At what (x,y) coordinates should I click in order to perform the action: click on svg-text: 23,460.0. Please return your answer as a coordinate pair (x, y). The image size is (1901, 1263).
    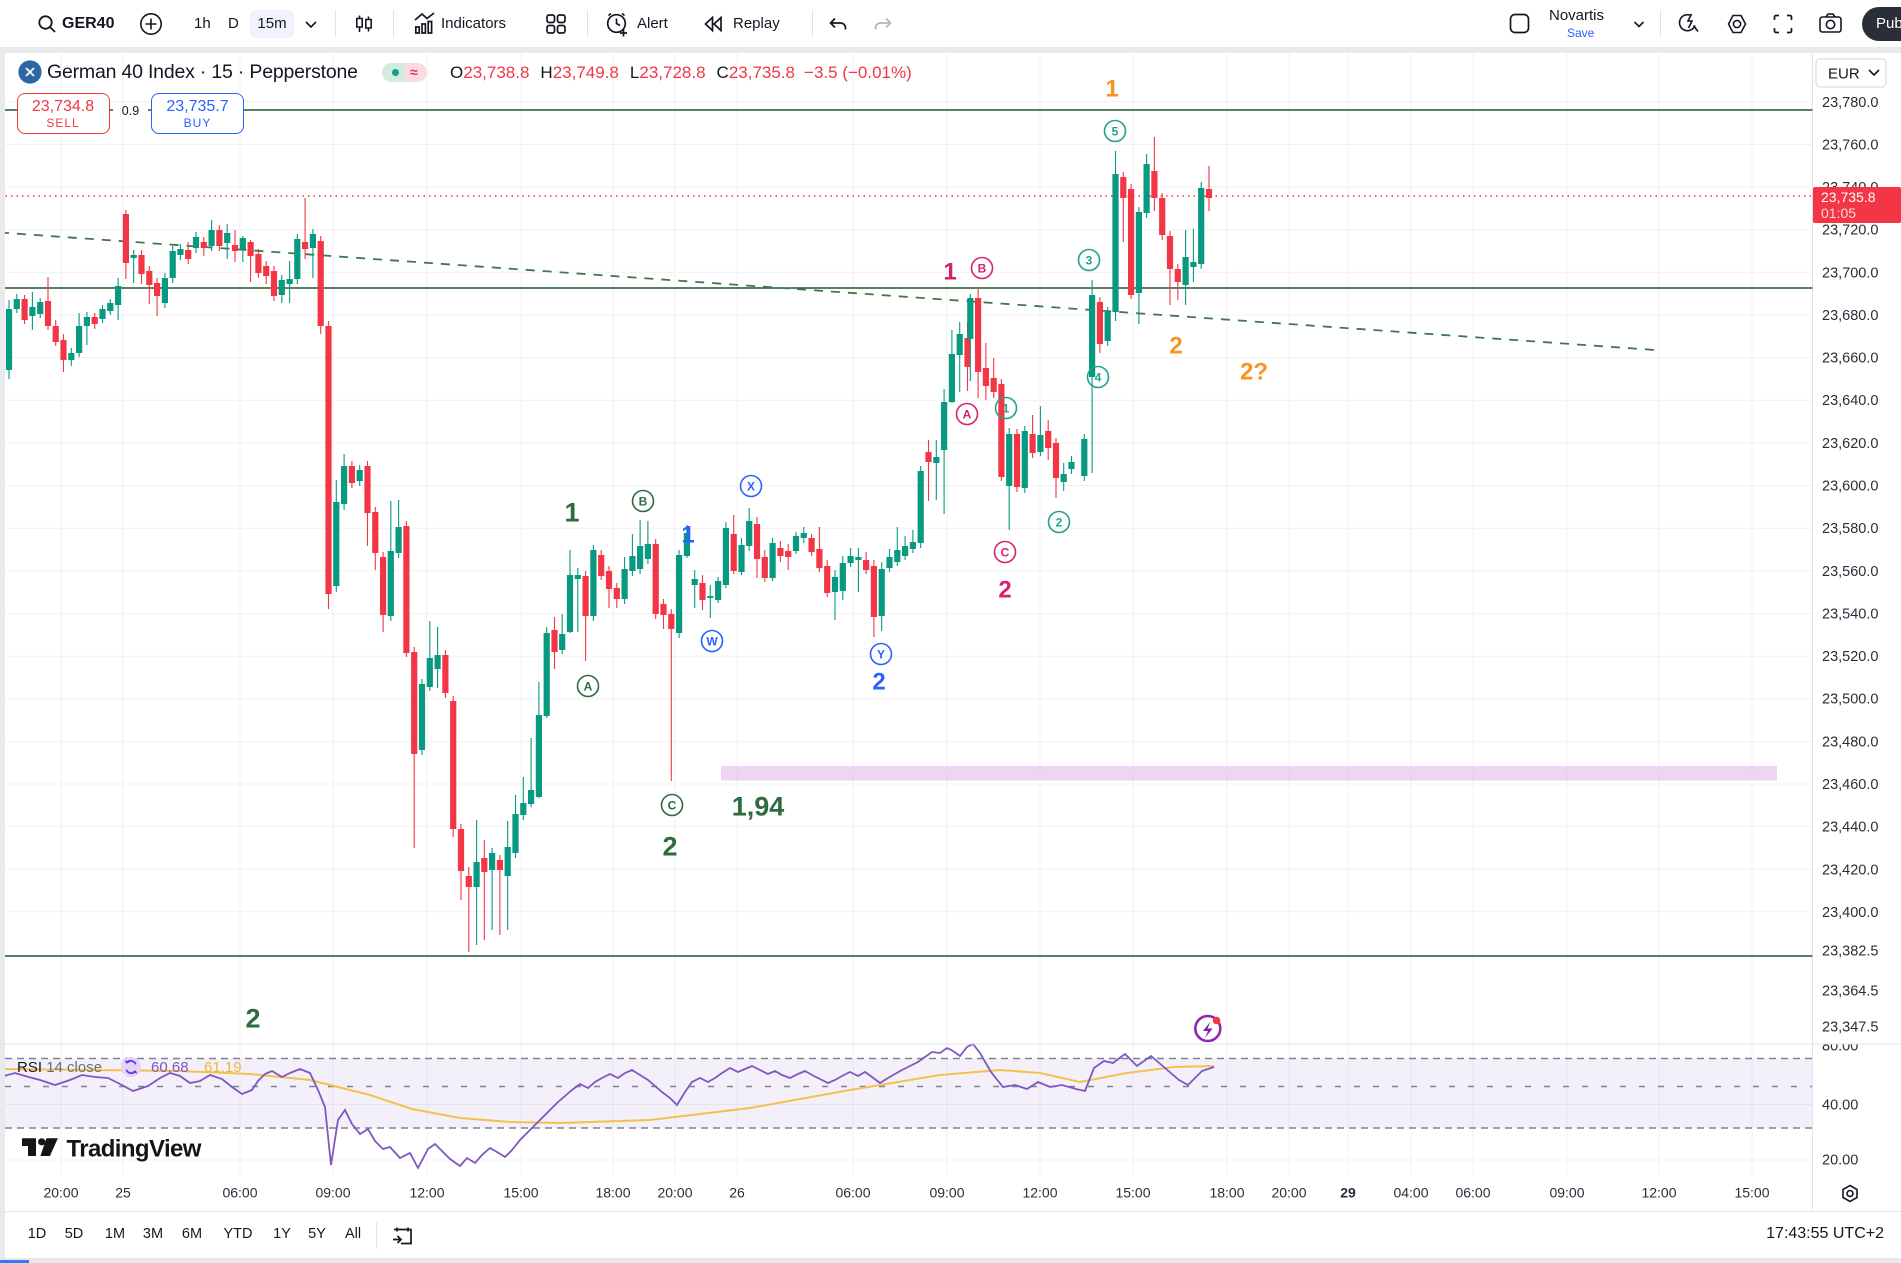
    Looking at the image, I should click on (1850, 785).